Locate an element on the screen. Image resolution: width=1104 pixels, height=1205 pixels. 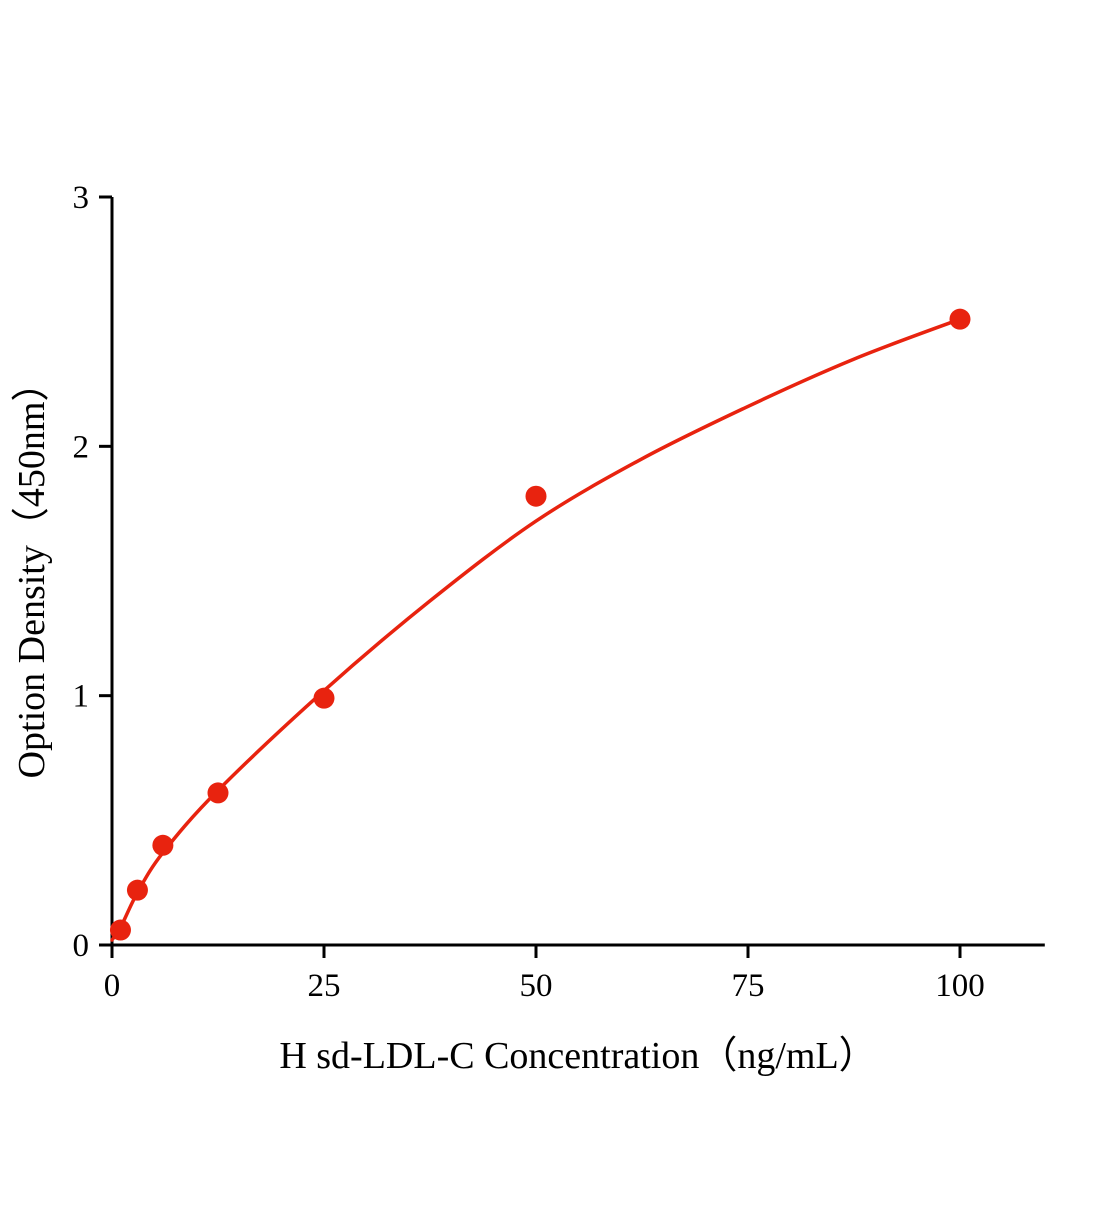
y-tick-label: 2 is located at coordinates (81, 447).